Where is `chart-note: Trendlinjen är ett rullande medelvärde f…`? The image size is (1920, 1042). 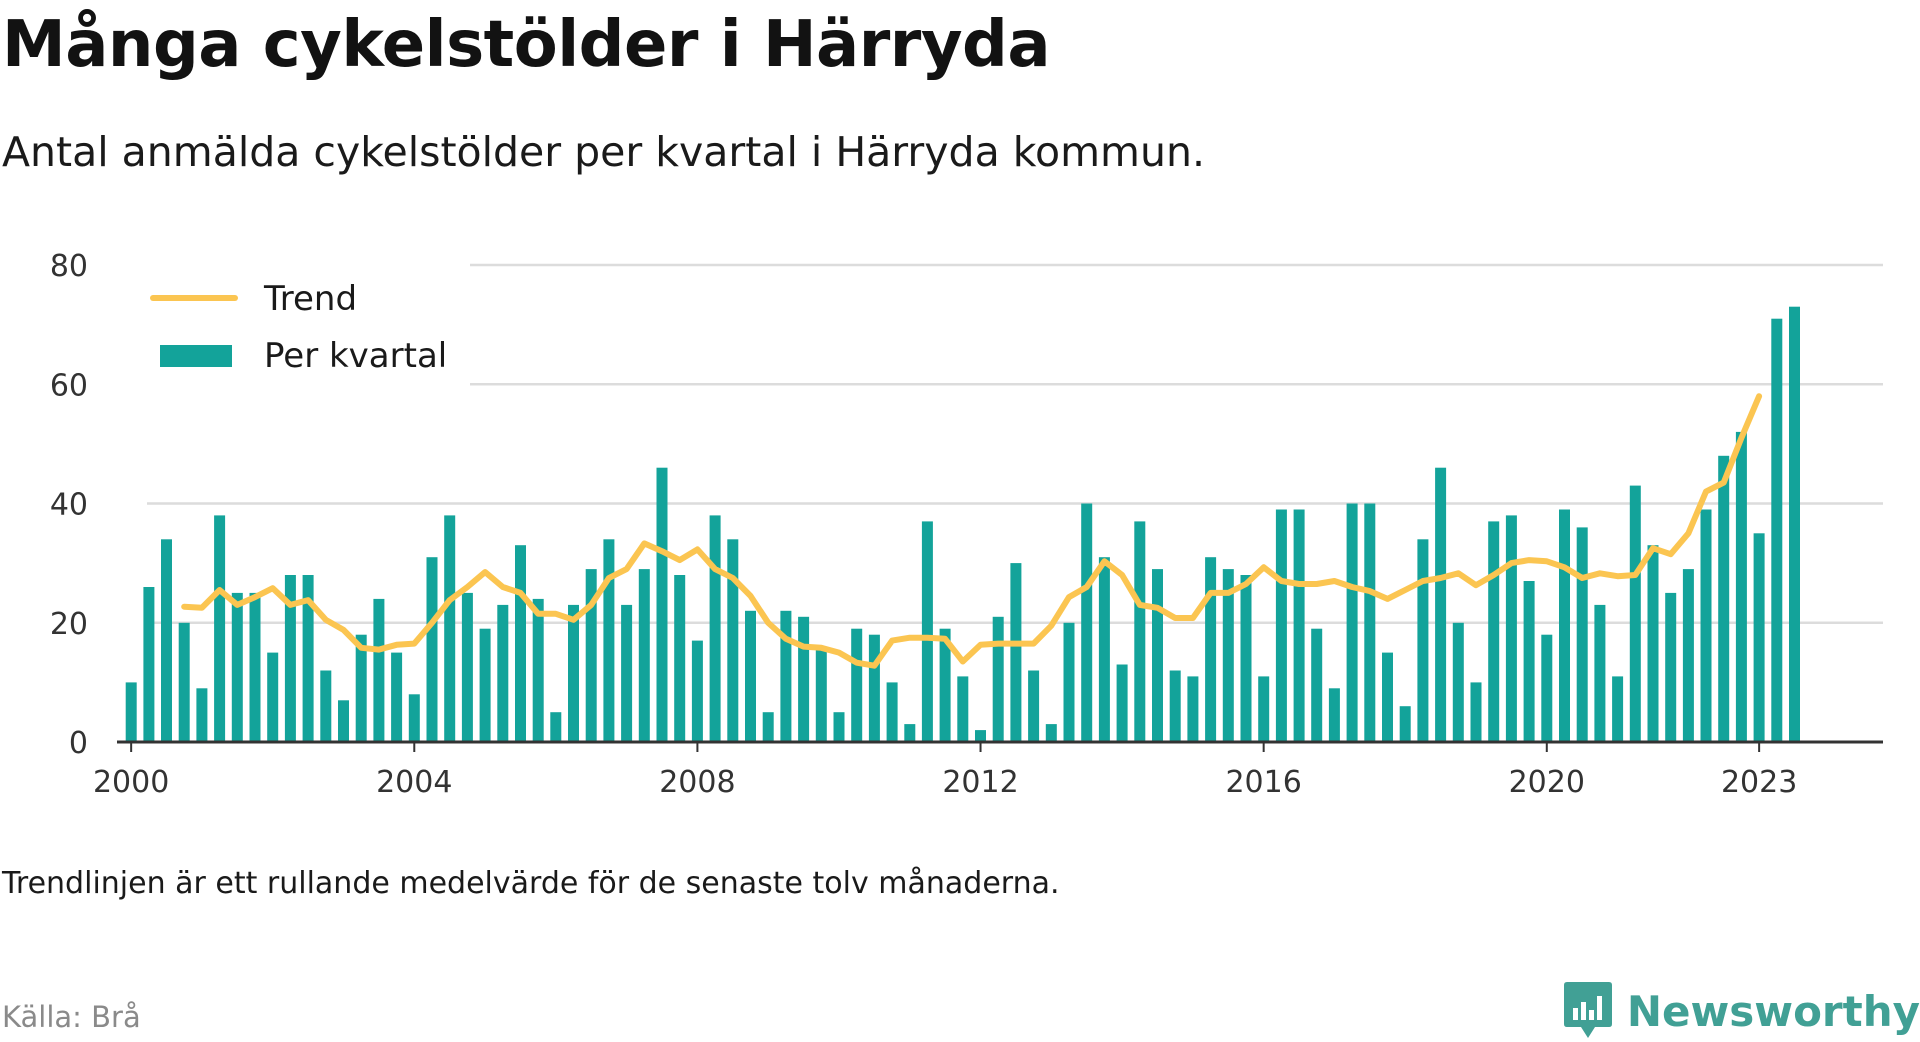 chart-note: Trendlinjen är ett rullande medelvärde f… is located at coordinates (531, 883).